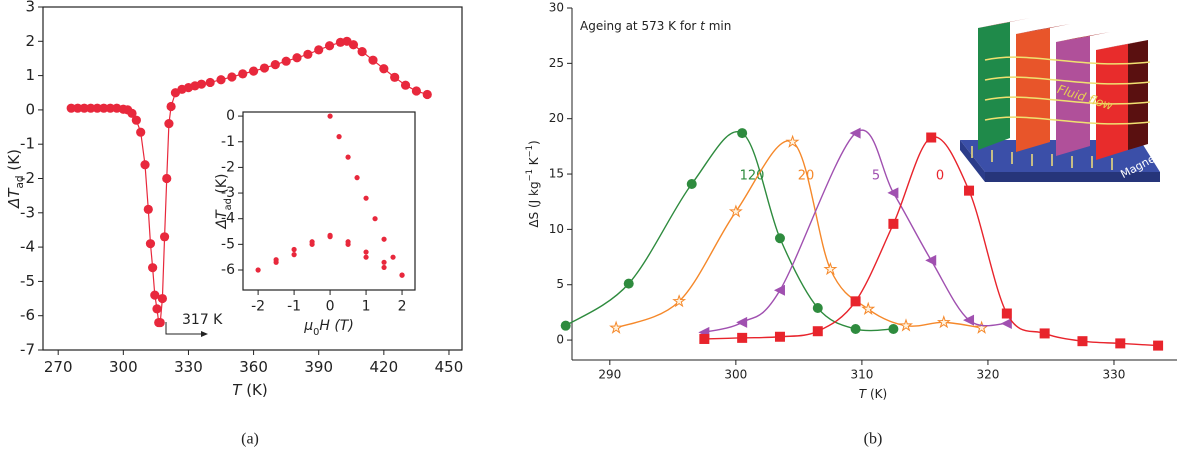  Describe the element at coordinates (560, 284) in the screenshot. I see `y-tick-label: 5` at that location.